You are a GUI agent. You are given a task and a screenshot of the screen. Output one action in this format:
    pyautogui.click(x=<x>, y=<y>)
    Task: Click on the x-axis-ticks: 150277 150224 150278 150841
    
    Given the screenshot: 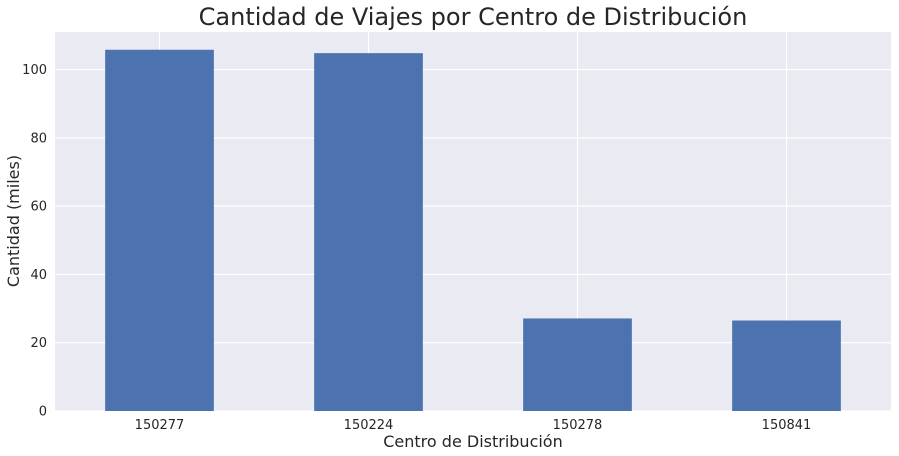 What is the action you would take?
    pyautogui.click(x=473, y=425)
    